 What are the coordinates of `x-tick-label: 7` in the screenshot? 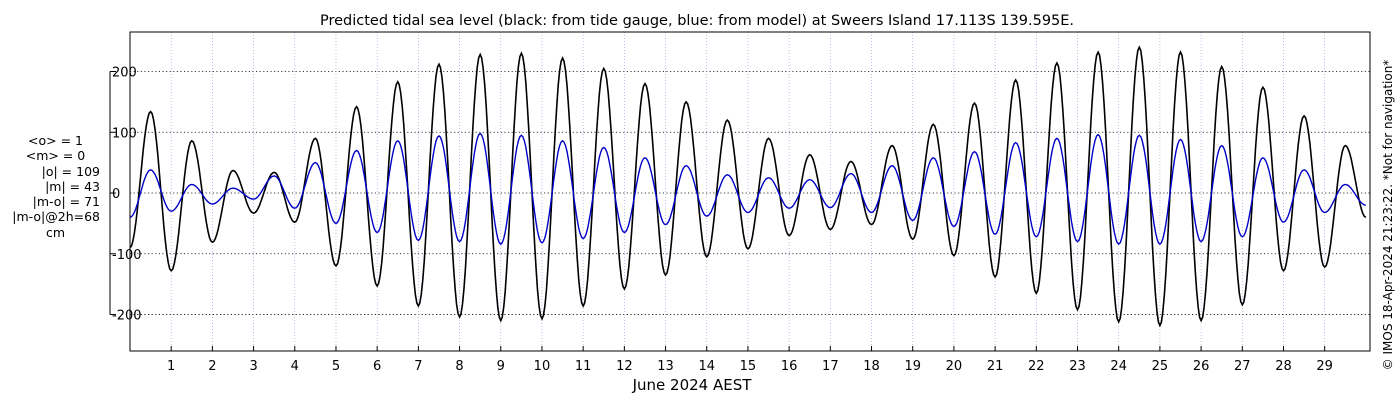 It's located at (418, 366).